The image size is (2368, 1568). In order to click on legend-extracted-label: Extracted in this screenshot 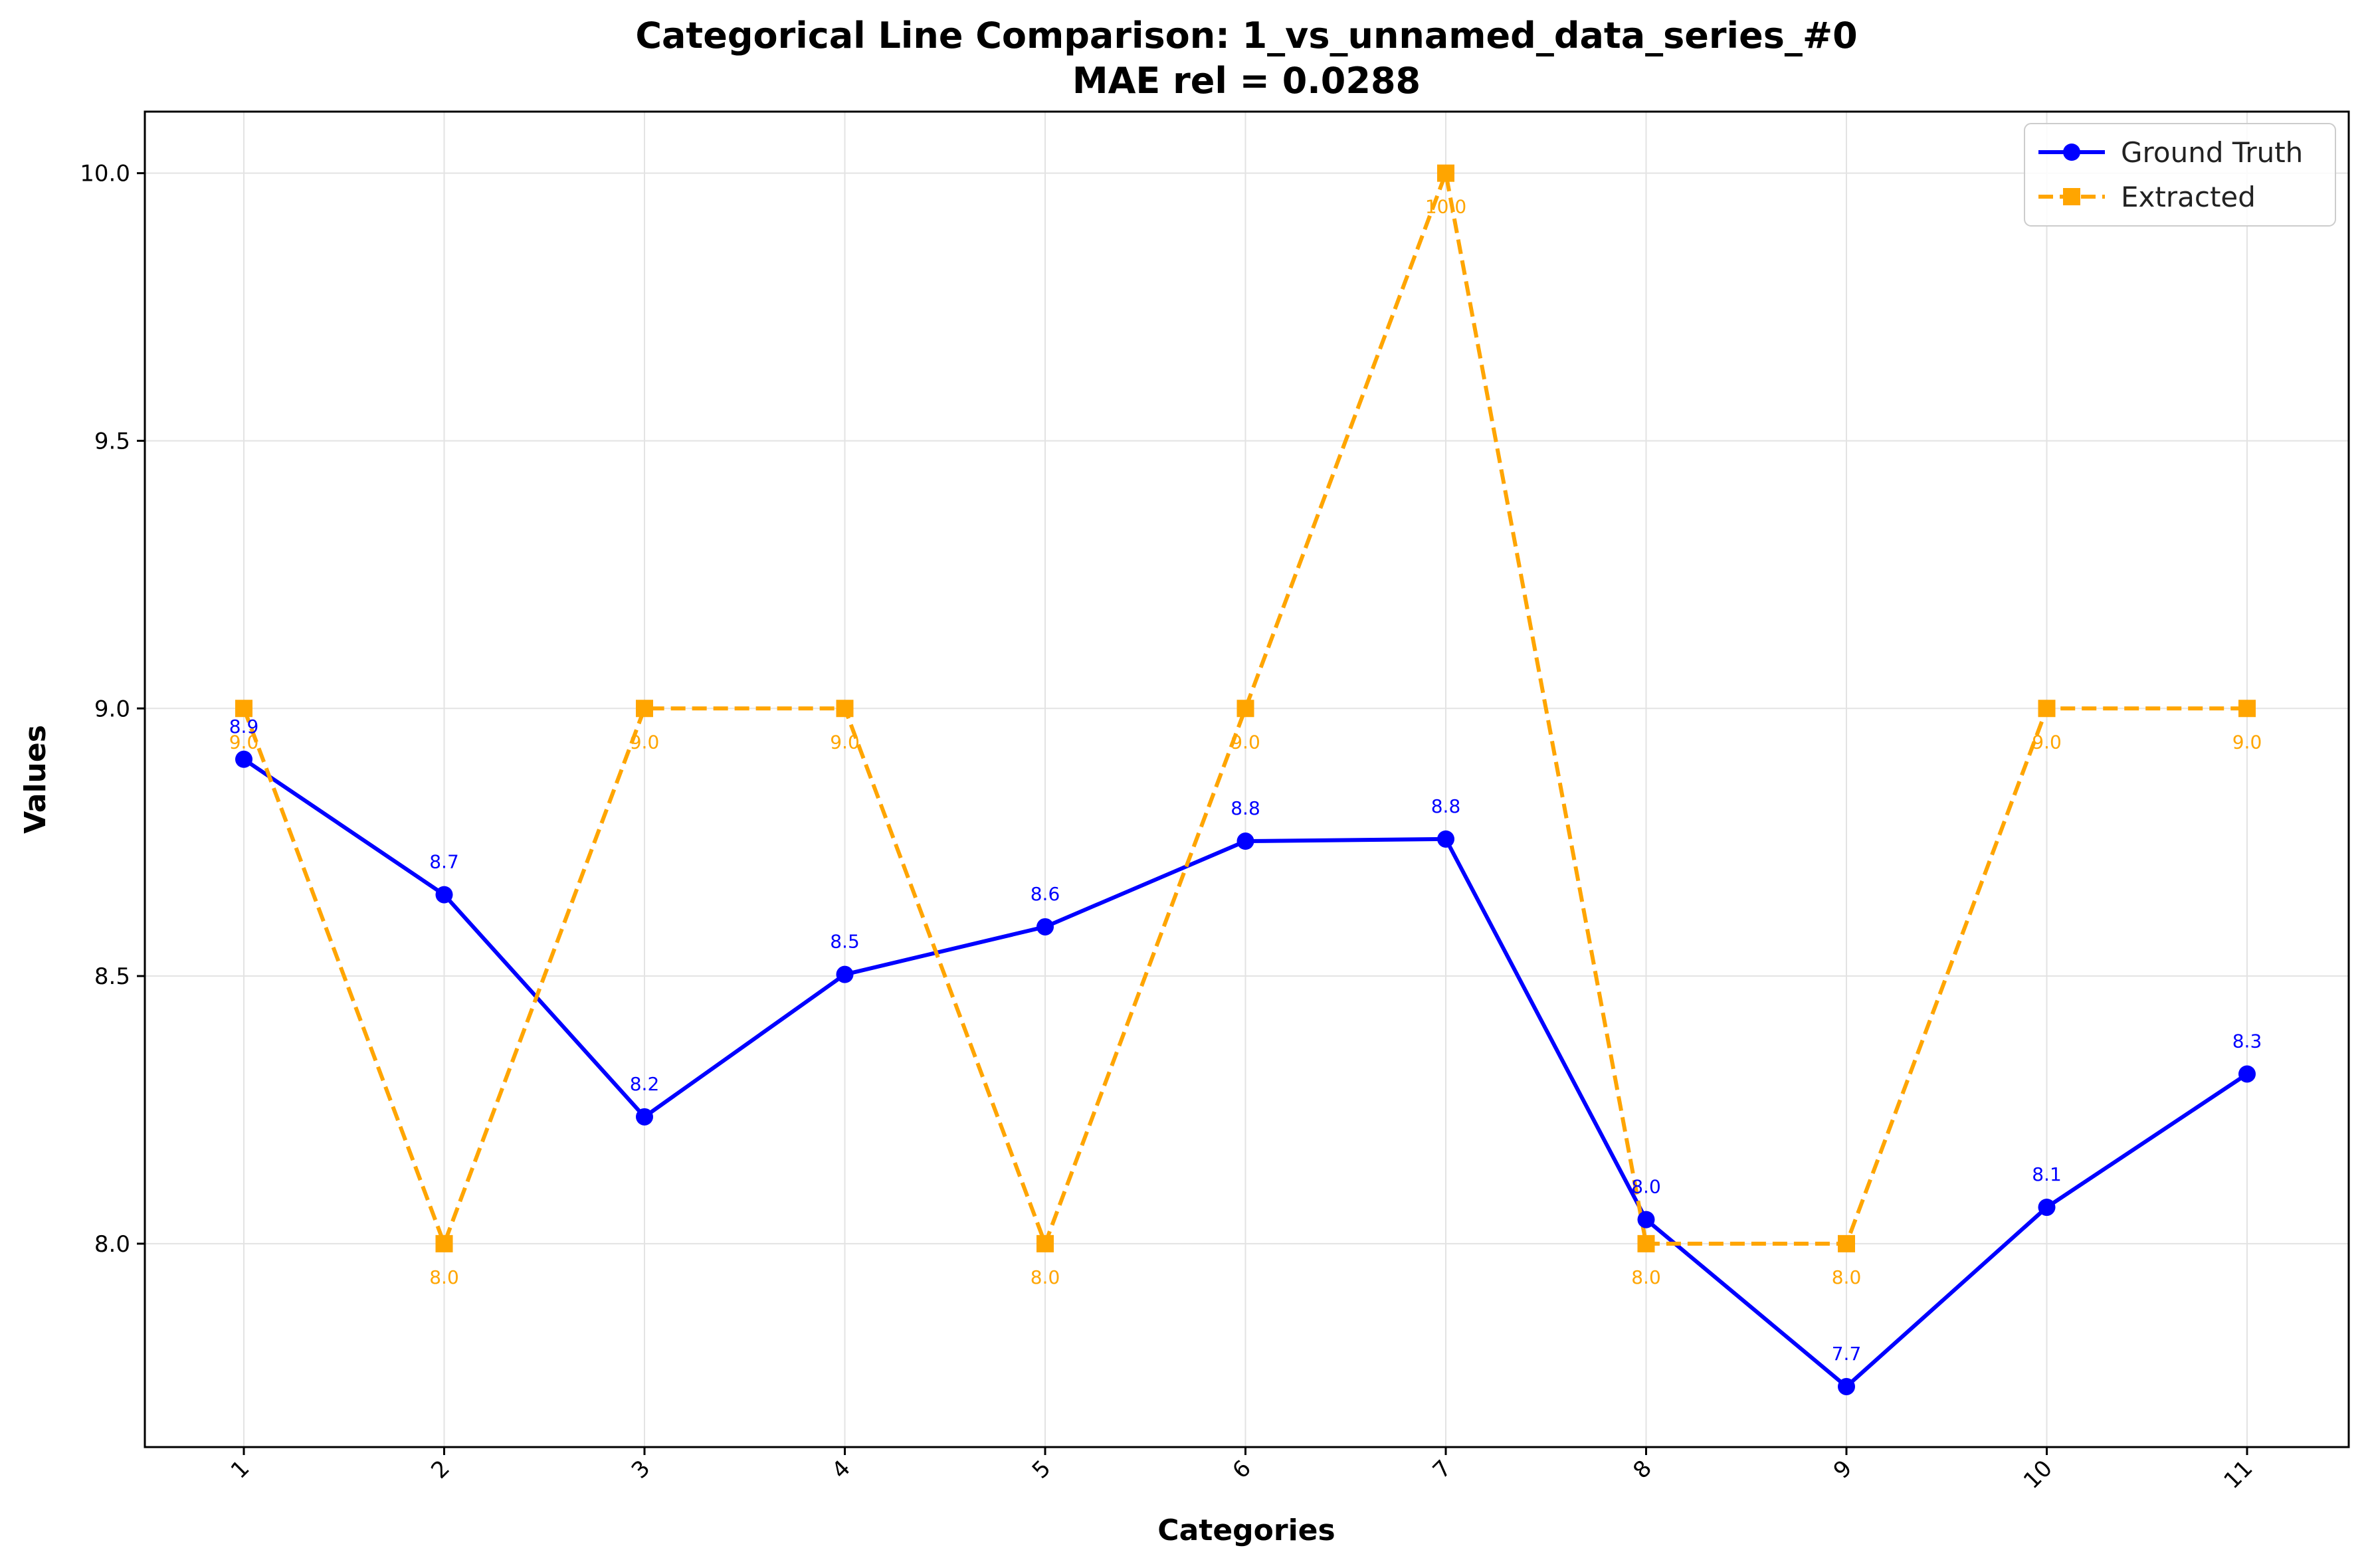, I will do `click(2188, 197)`.